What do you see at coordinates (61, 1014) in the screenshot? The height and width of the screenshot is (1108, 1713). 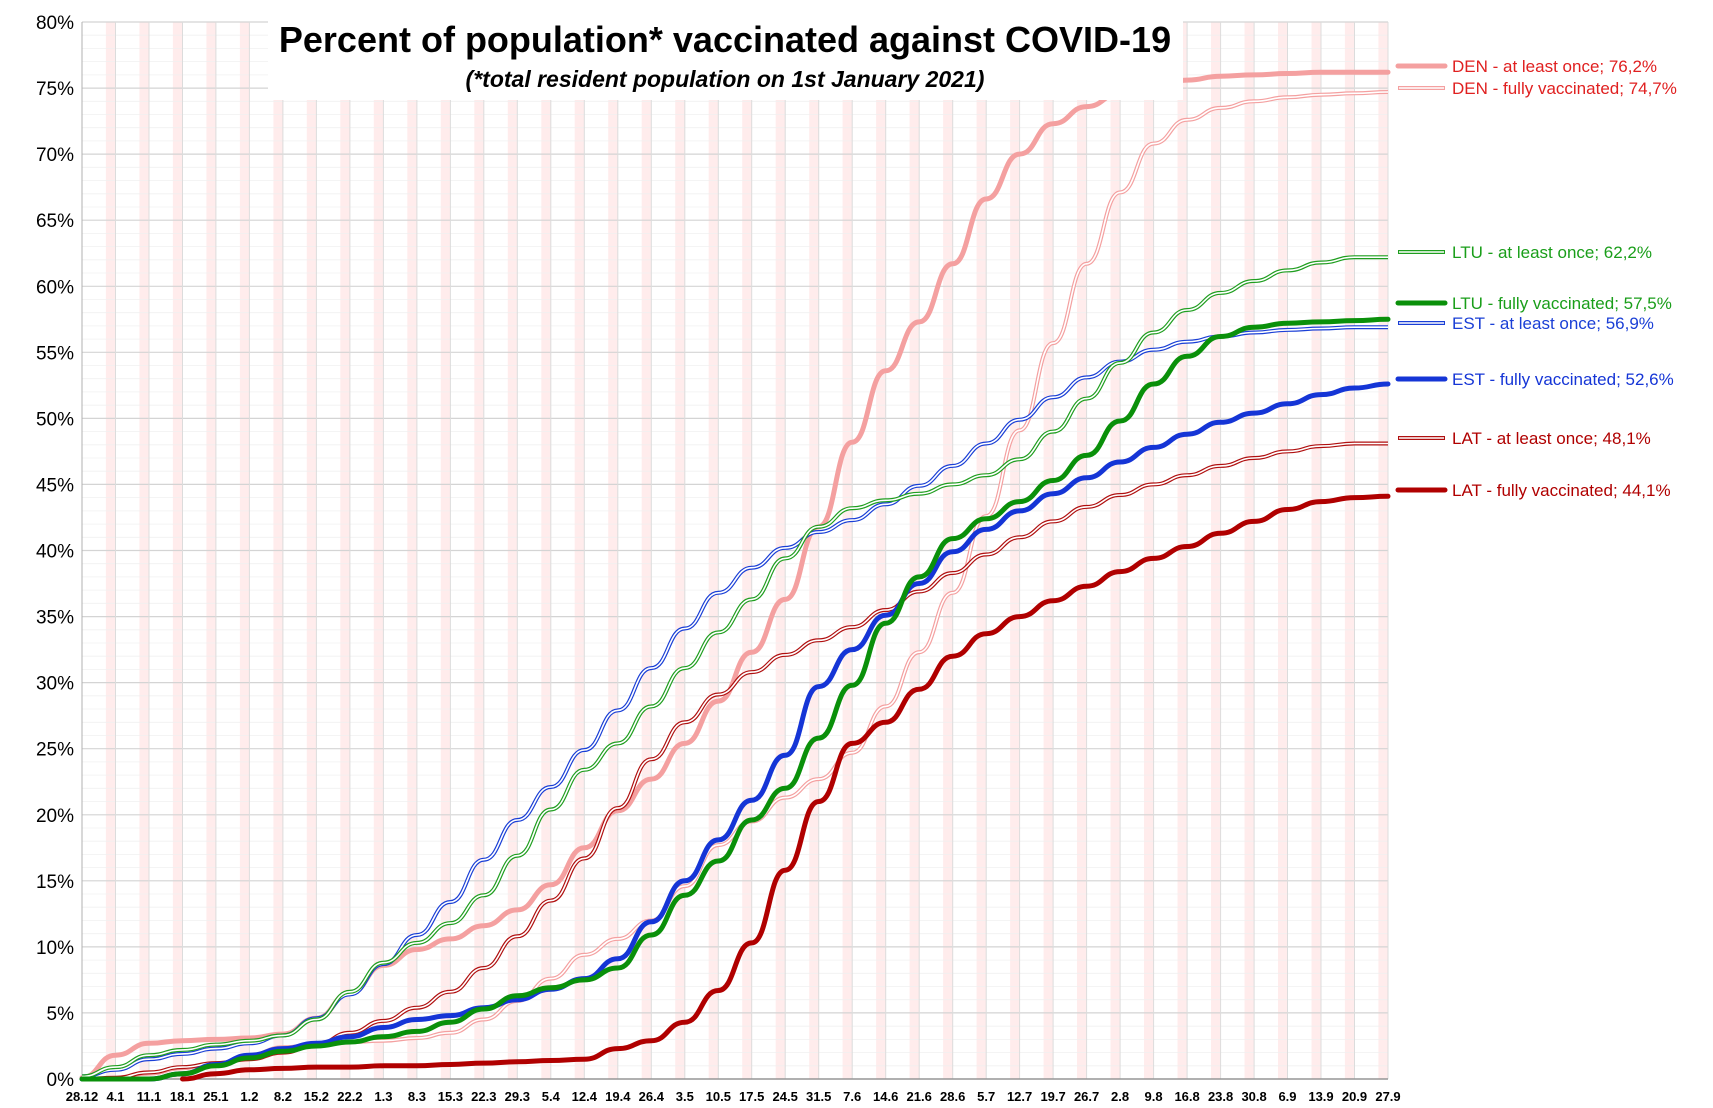 I see `y-tick-label: 5%` at bounding box center [61, 1014].